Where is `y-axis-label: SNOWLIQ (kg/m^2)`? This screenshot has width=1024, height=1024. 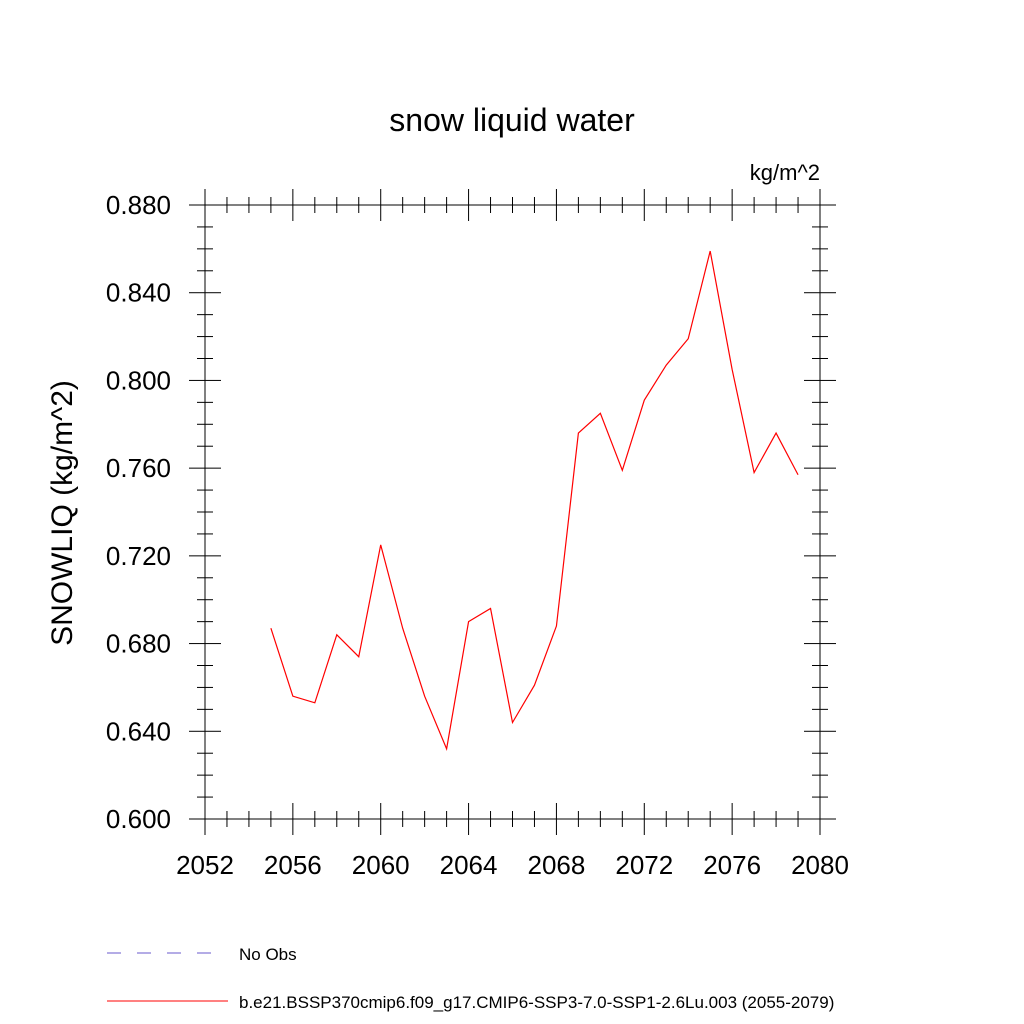
y-axis-label: SNOWLIQ (kg/m^2) is located at coordinates (62, 513).